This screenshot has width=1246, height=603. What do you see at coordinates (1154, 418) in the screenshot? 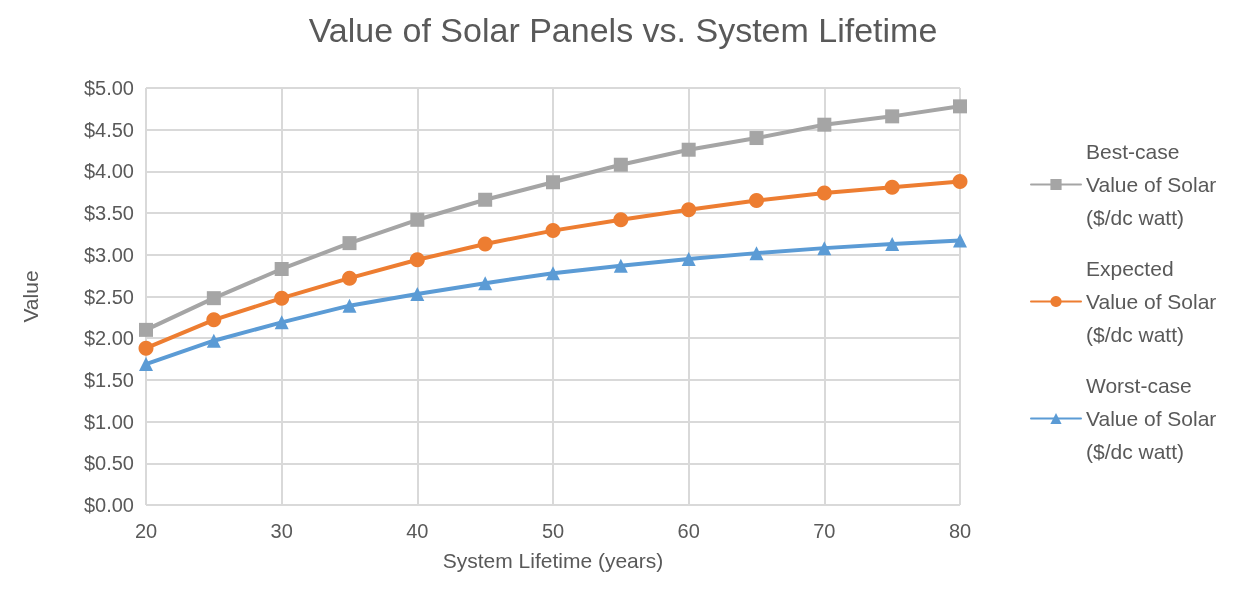
I see `legend-label: Worst-case Value of Solar ($/dc watt)` at bounding box center [1154, 418].